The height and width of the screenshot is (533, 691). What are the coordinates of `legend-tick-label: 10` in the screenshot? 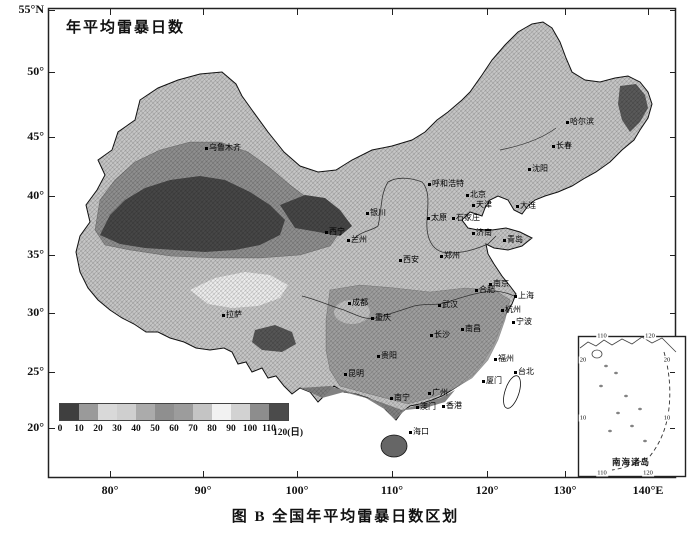 It's located at (79, 429).